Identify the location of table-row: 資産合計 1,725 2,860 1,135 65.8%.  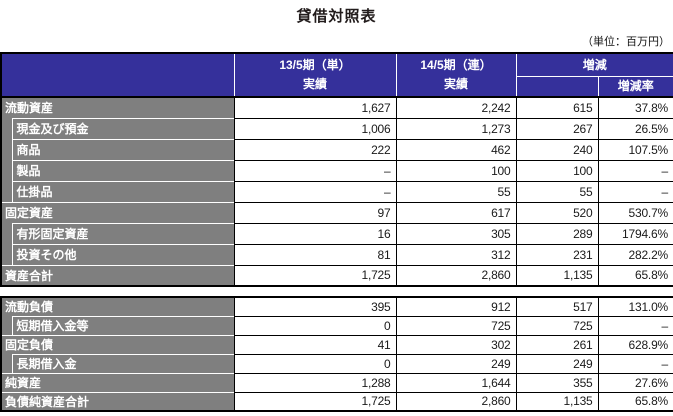
(337, 275).